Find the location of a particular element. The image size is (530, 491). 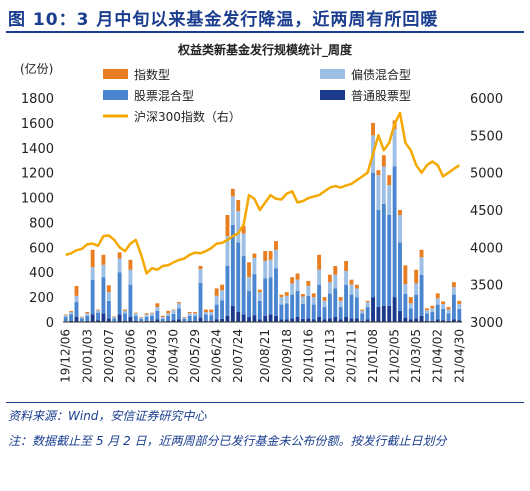

left-tick-label: 600 is located at coordinates (41, 248).